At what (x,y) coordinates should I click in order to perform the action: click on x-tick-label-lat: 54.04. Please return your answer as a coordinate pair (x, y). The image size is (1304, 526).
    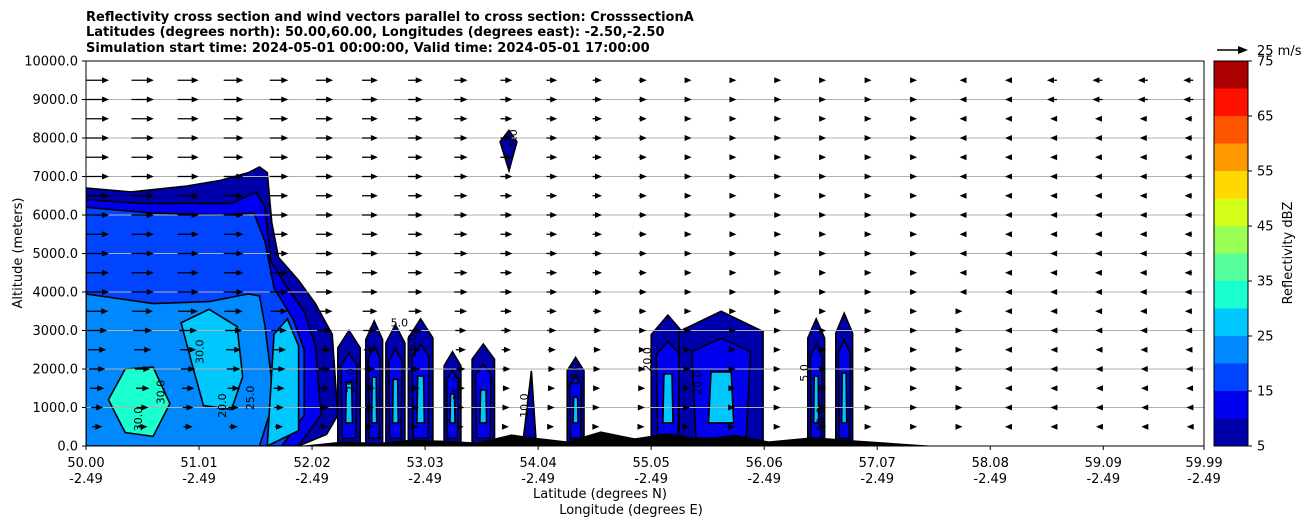
    Looking at the image, I should click on (538, 463).